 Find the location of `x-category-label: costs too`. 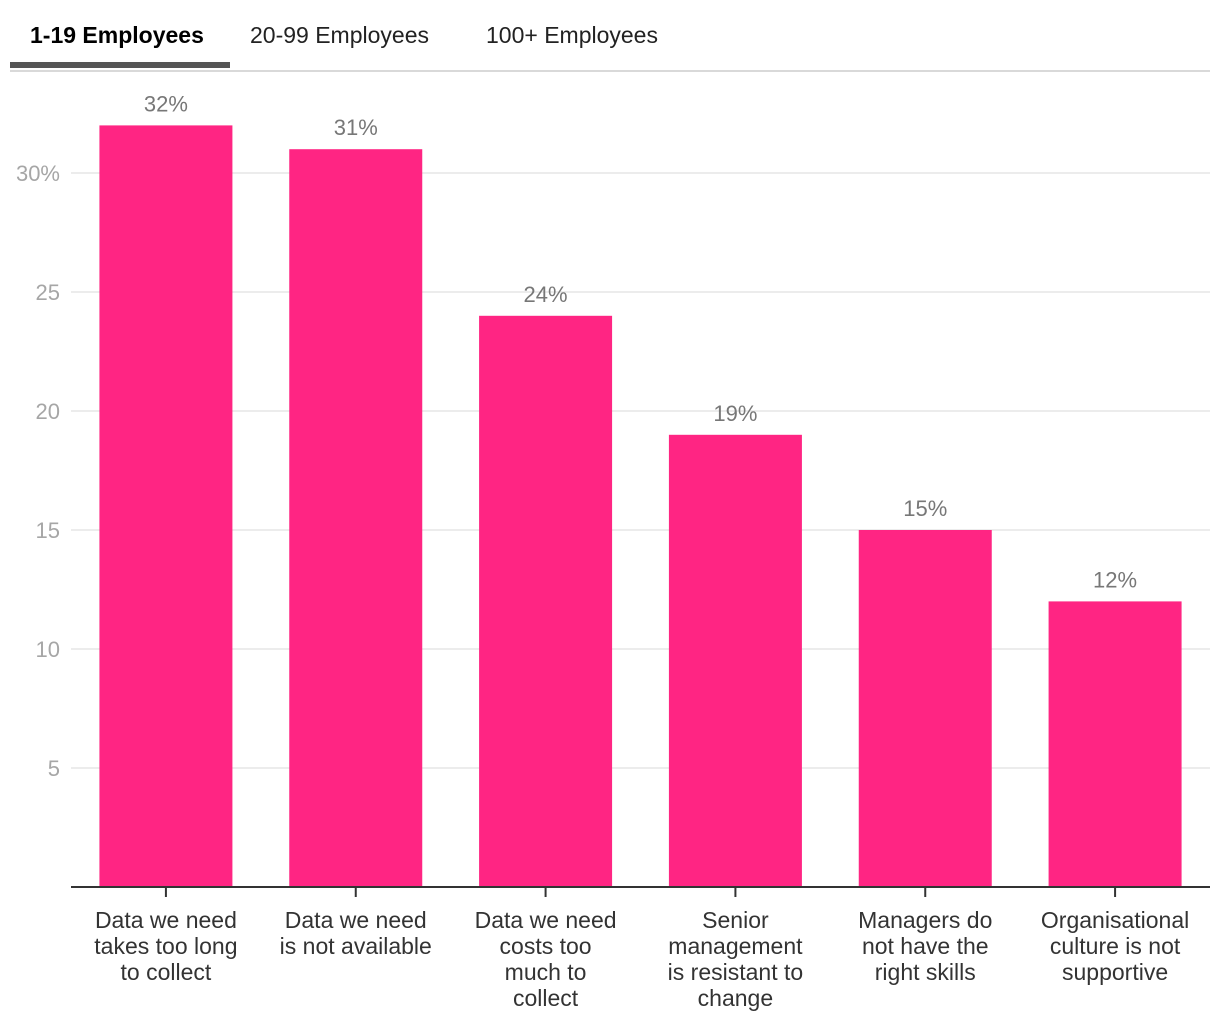

x-category-label: costs too is located at coordinates (546, 946).